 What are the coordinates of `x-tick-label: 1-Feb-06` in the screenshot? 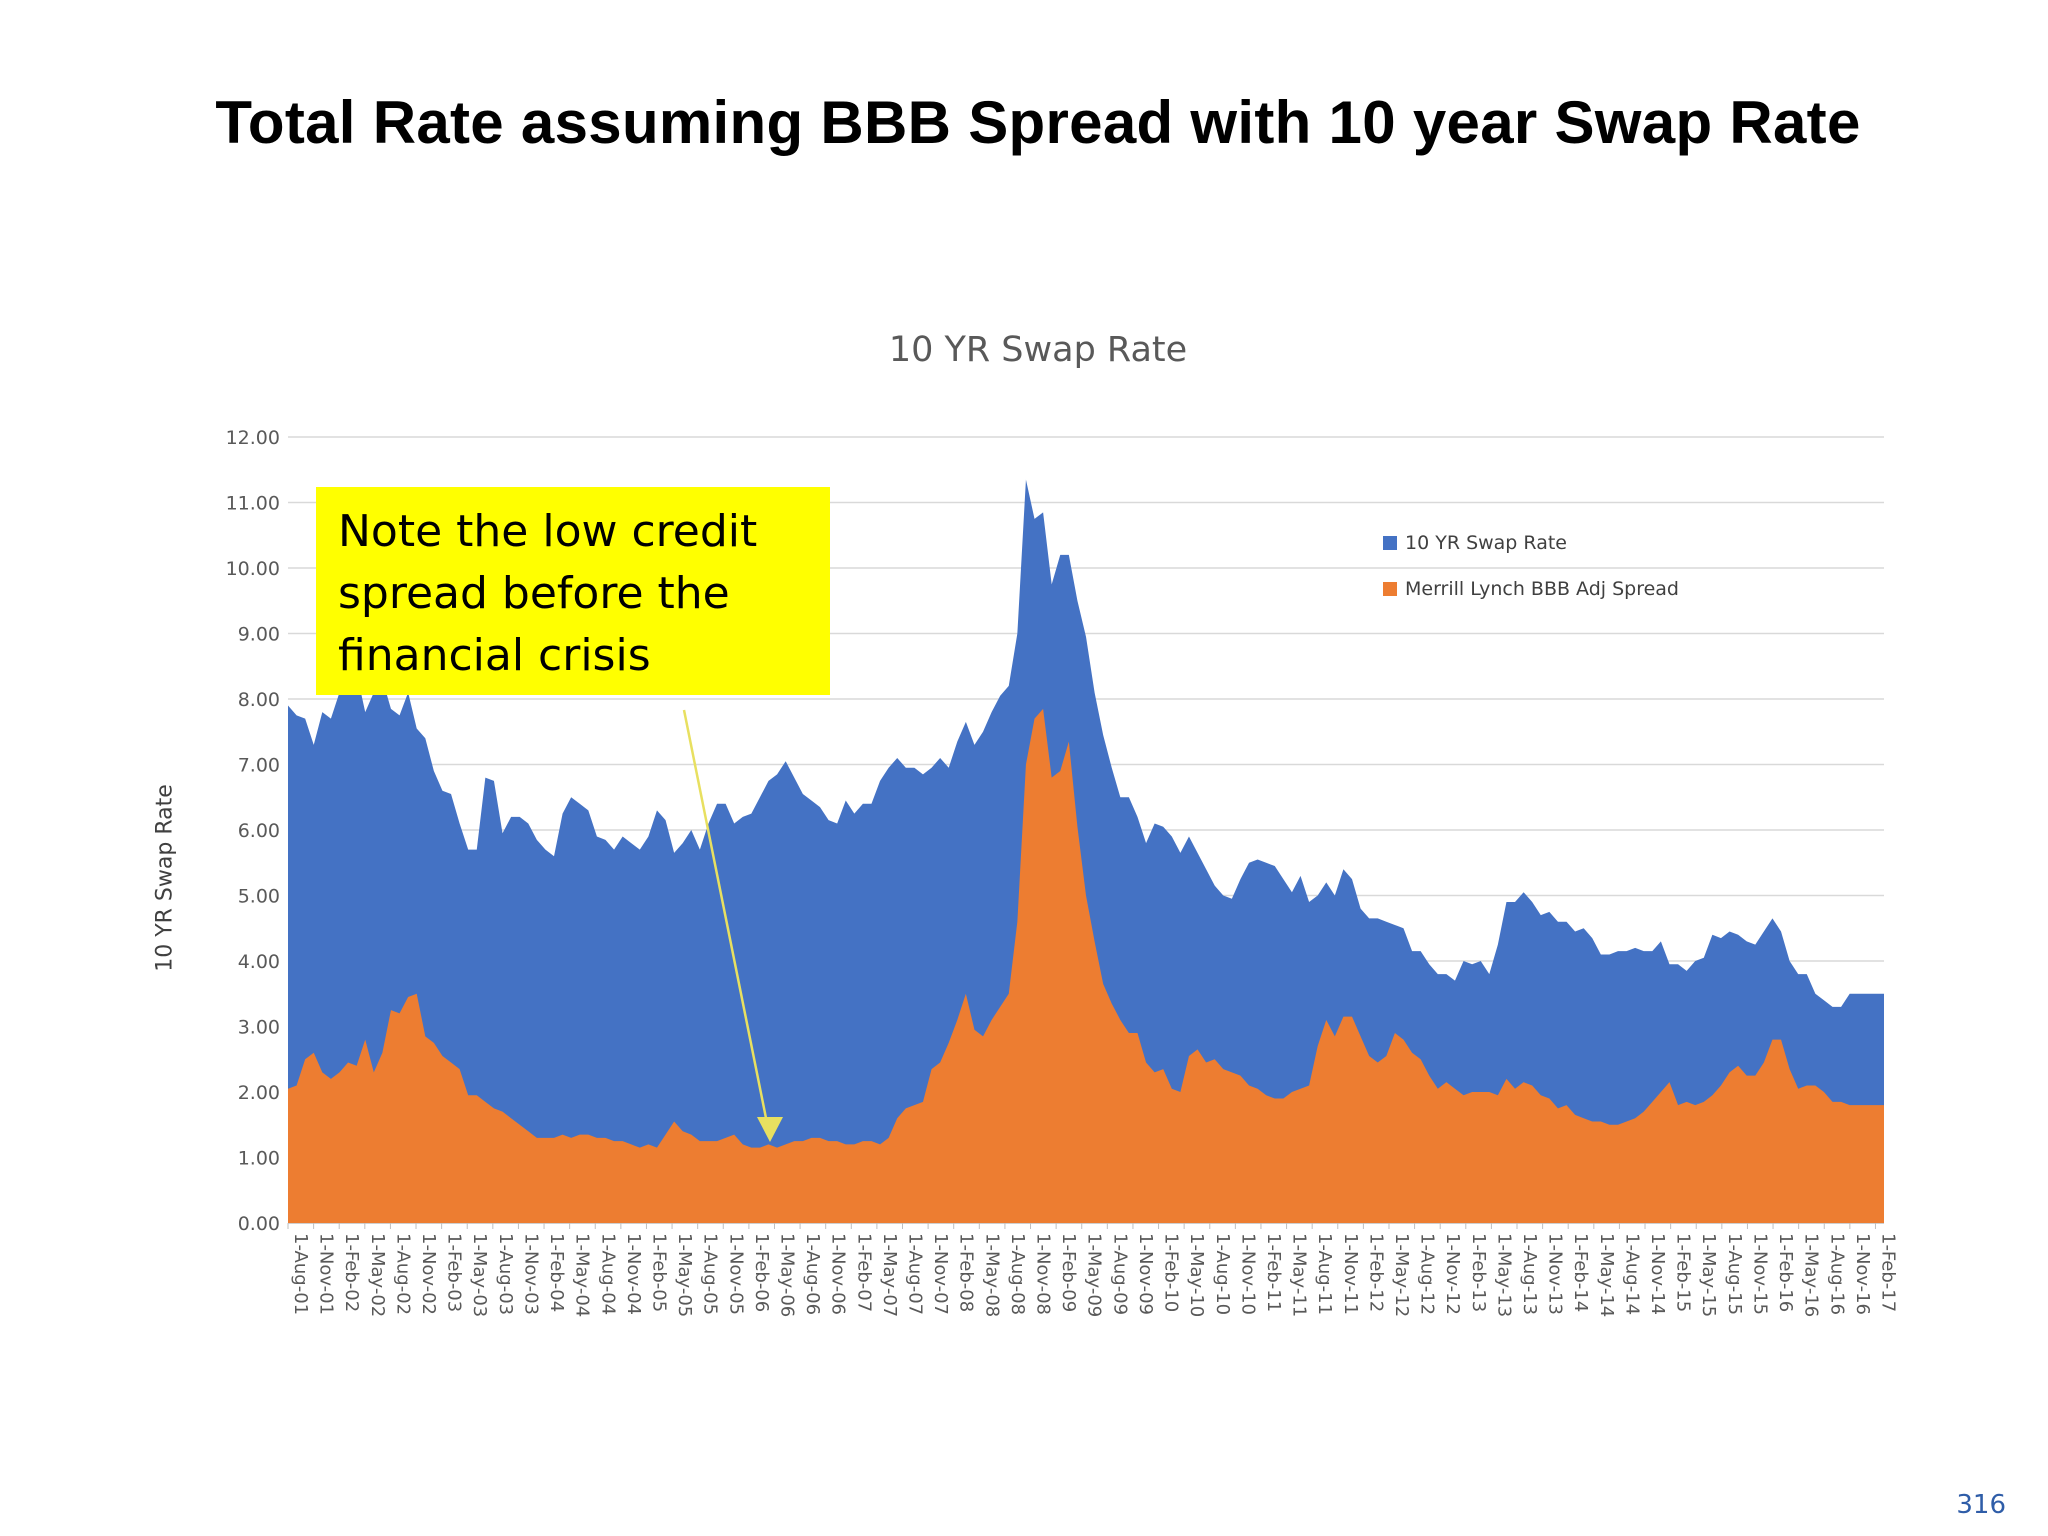 It's located at (761, 1272).